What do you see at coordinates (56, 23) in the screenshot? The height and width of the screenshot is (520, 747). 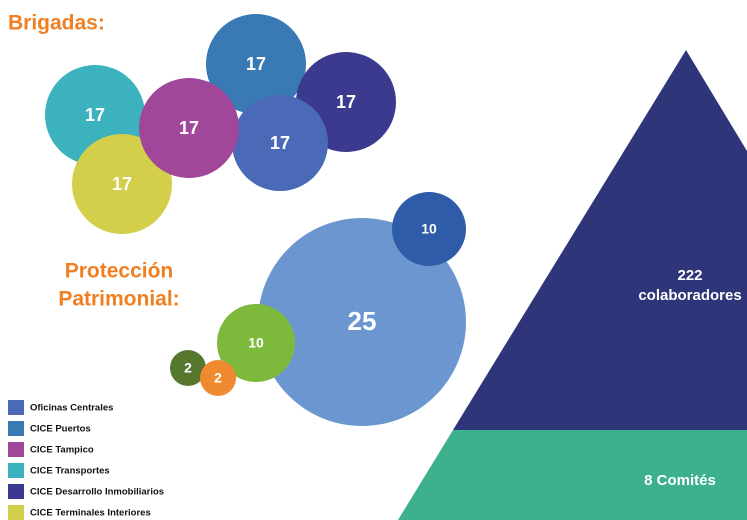 I see `brigadas-title: Brigadas:` at bounding box center [56, 23].